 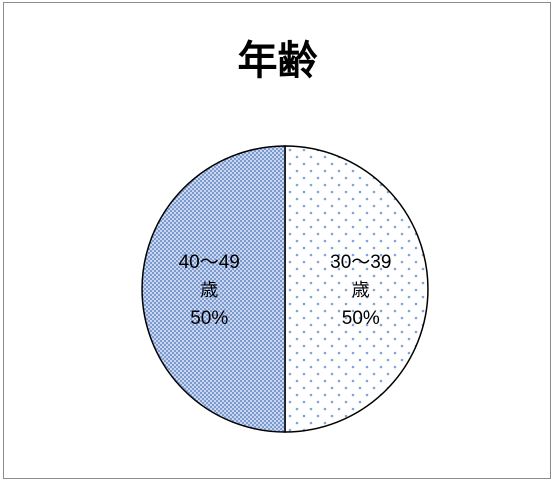 What do you see at coordinates (360, 262) in the screenshot?
I see `pie-slice-0-label: 30〜39` at bounding box center [360, 262].